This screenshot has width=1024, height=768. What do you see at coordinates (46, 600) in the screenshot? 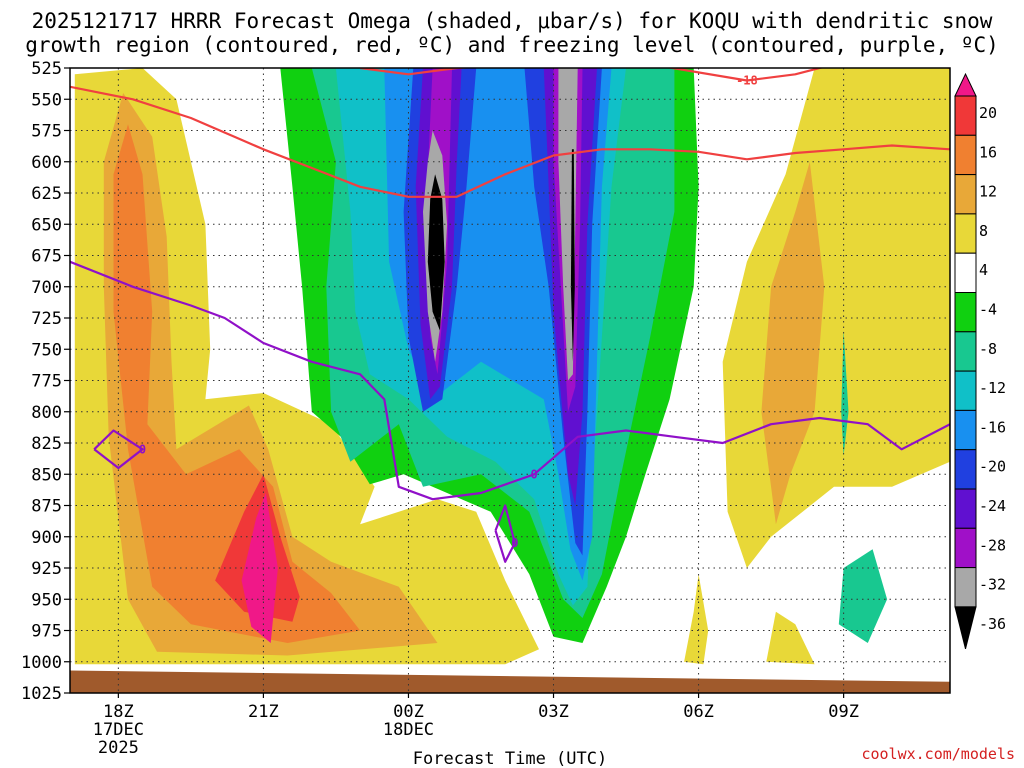
I see `y-tick-label: 950` at bounding box center [46, 600].